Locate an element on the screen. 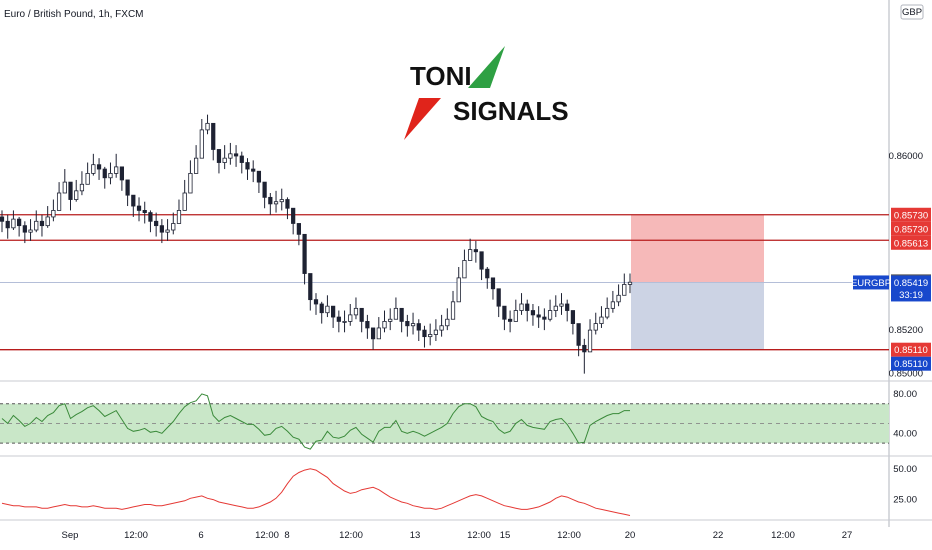 The height and width of the screenshot is (550, 932). stop-loss-zone is located at coordinates (697, 248).